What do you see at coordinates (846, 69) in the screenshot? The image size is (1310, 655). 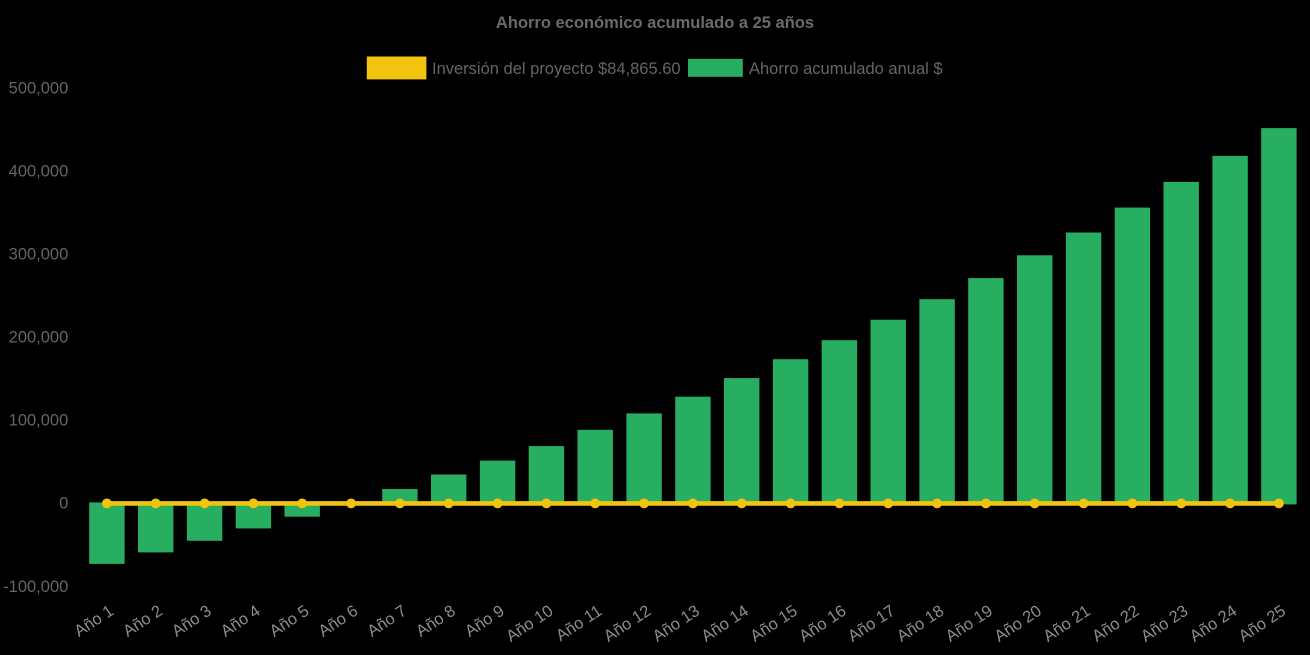 I see `svg-text: Ahorro acumulado anual $` at bounding box center [846, 69].